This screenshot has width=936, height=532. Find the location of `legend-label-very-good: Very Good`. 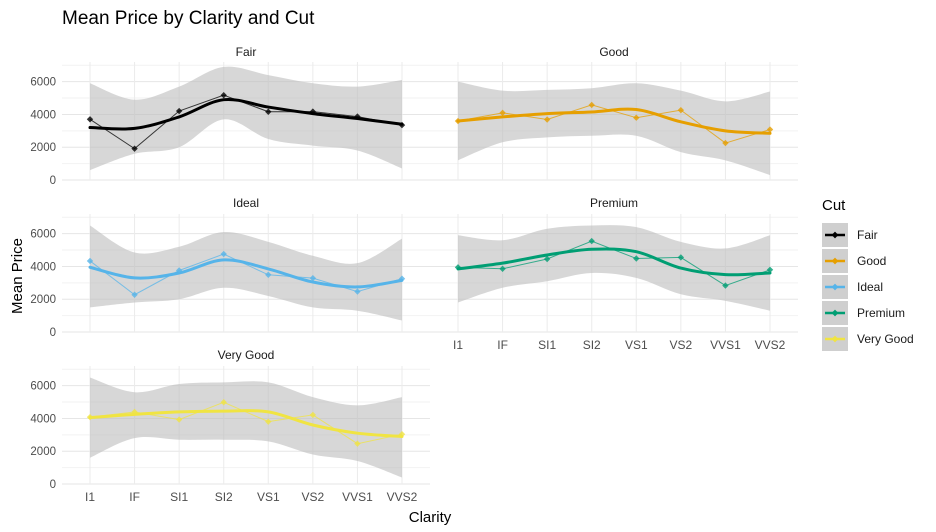

legend-label-very-good: Very Good is located at coordinates (885, 339).